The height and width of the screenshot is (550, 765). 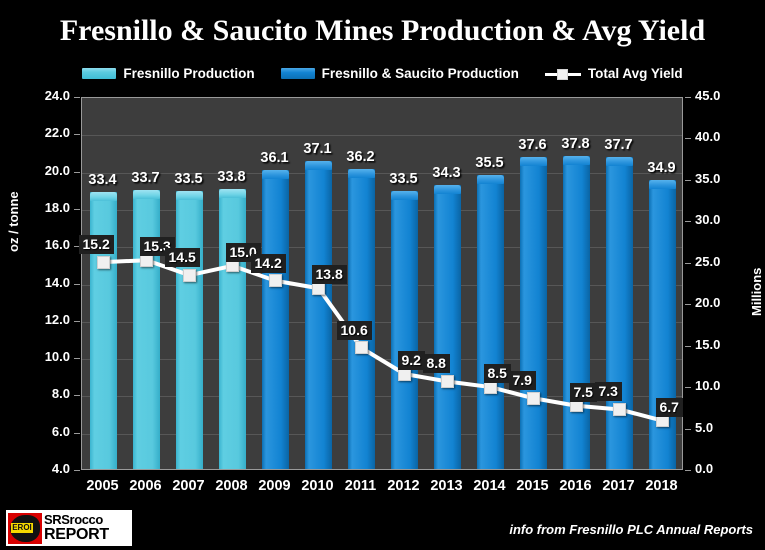 What do you see at coordinates (275, 281) in the screenshot?
I see `line-marker-2009` at bounding box center [275, 281].